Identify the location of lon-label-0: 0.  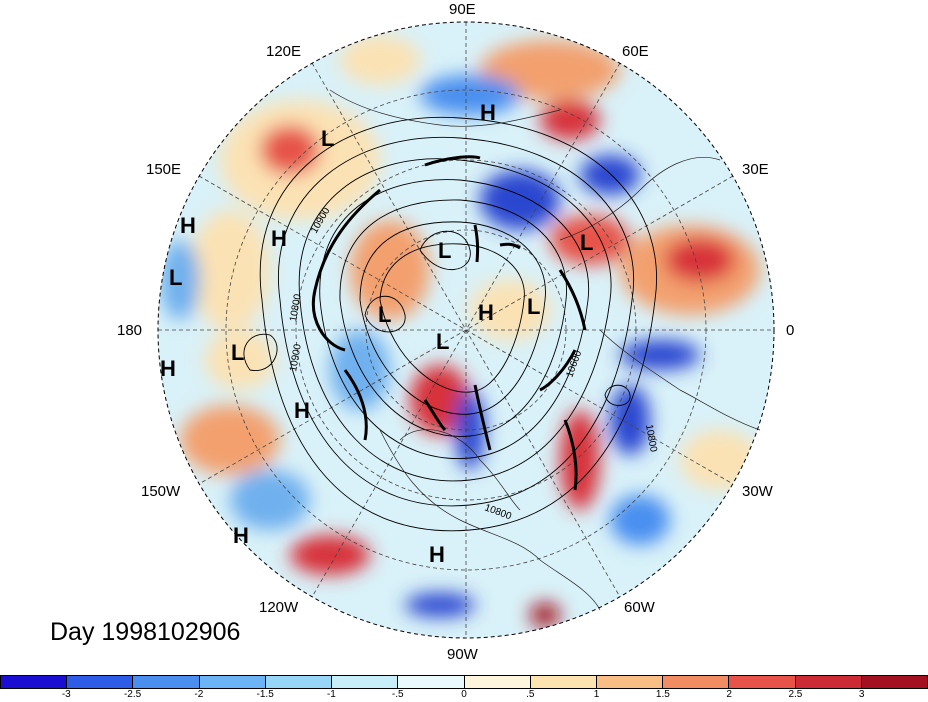
(790, 330).